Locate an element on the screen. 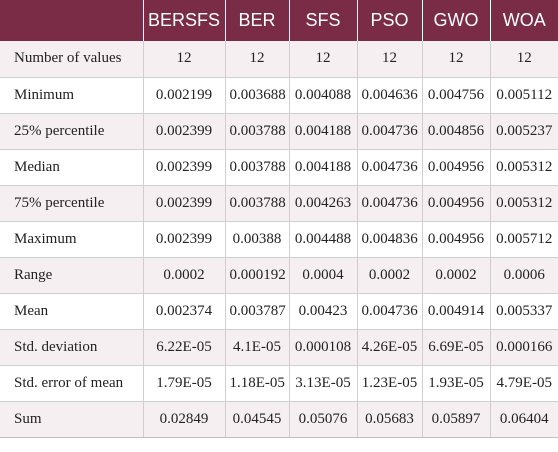  row-label-cell: Mean is located at coordinates (71, 311).